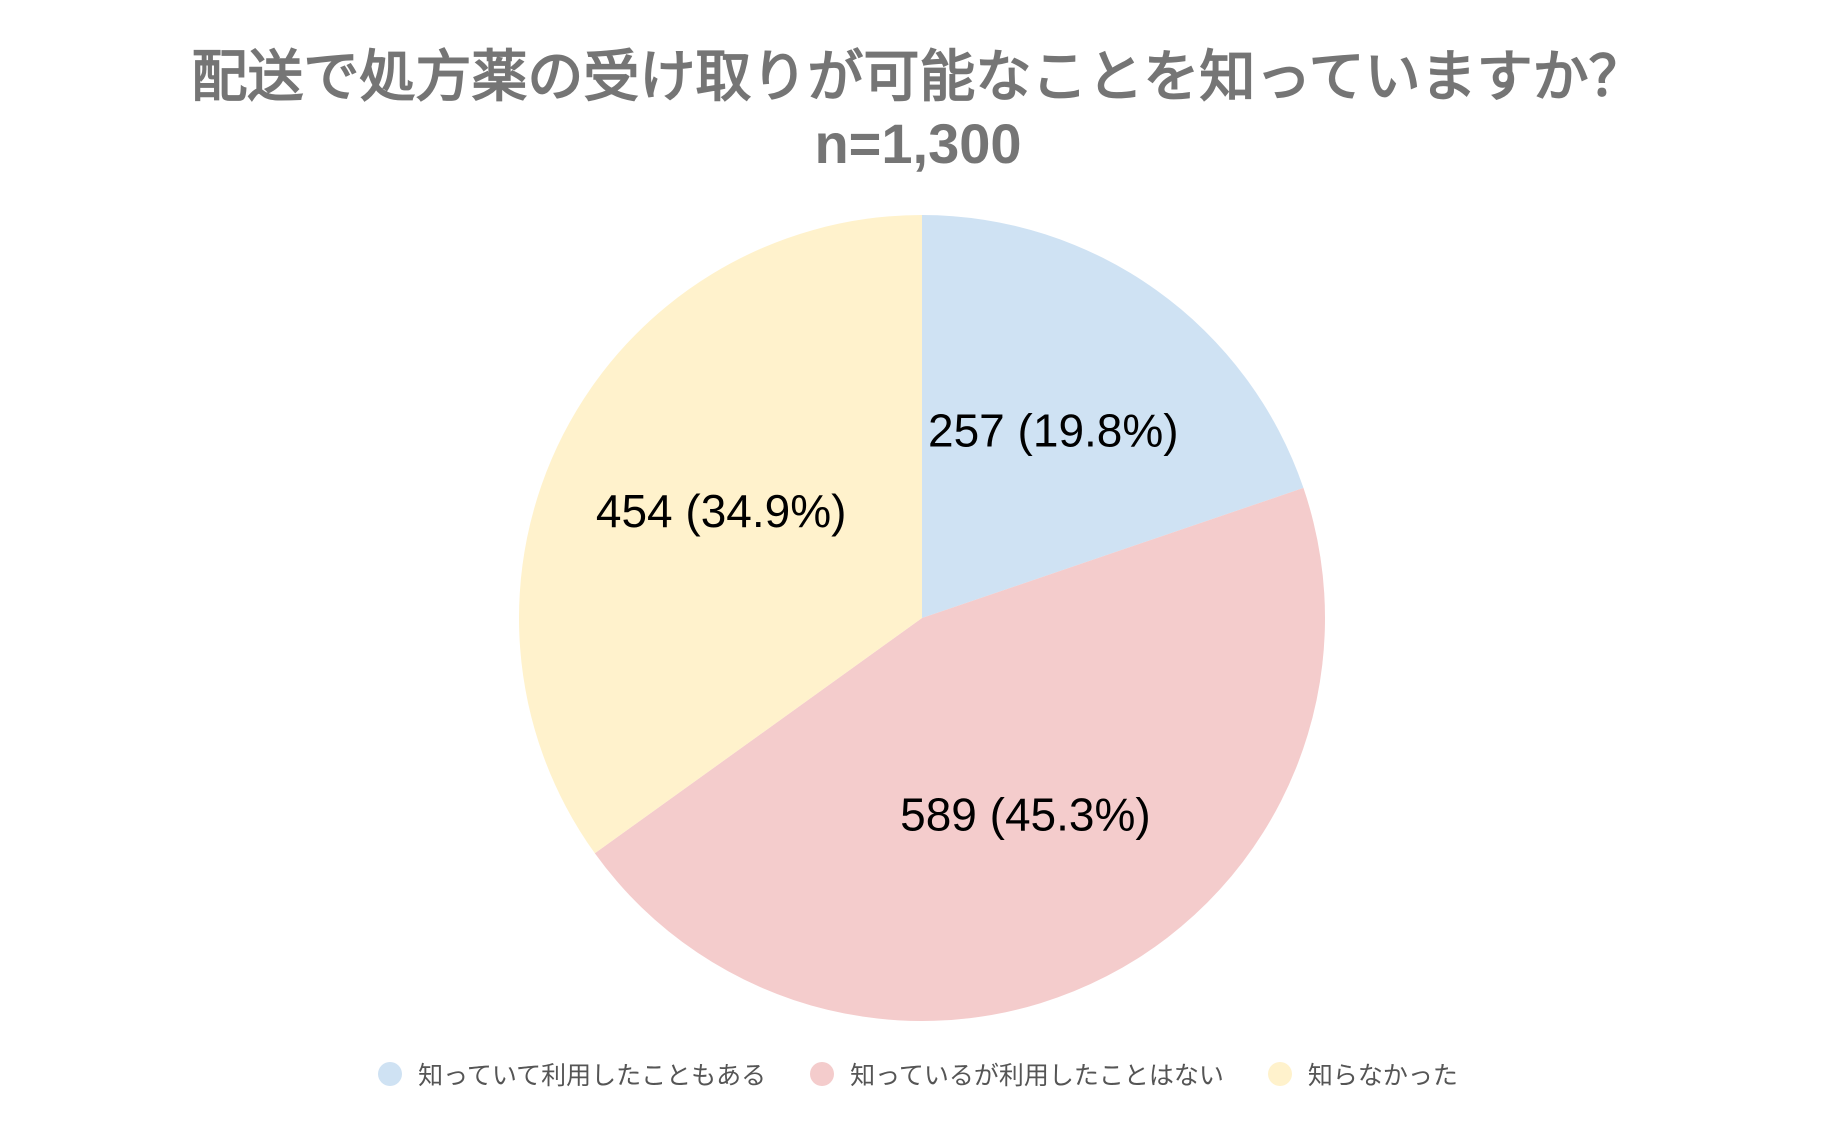  Describe the element at coordinates (918, 77) in the screenshot. I see `chart-title: 配送で処方薬の受け取りが可能なことを知っていますか？` at that location.